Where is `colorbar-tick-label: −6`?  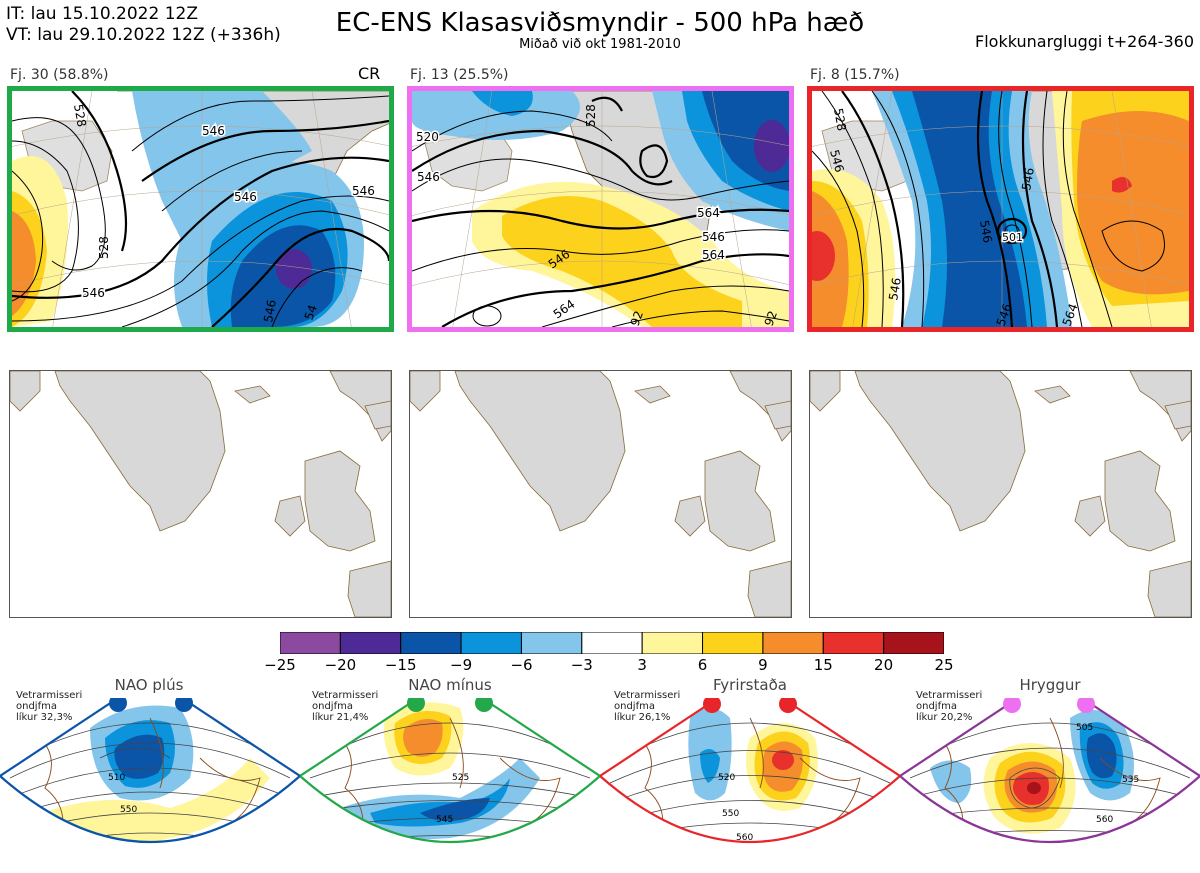
colorbar-tick-label: −6 is located at coordinates (521, 665).